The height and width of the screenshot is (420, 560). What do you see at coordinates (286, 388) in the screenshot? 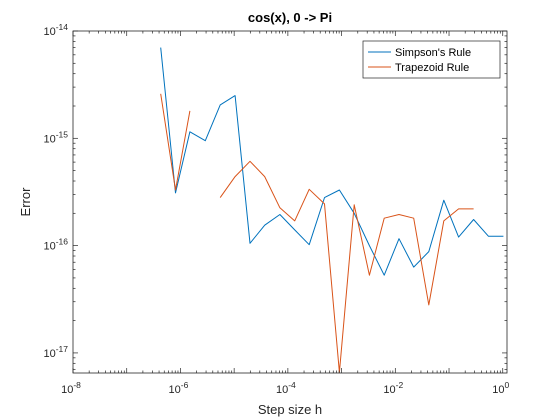
I see `x-tick-label-2: 10⁻⁴` at bounding box center [286, 388].